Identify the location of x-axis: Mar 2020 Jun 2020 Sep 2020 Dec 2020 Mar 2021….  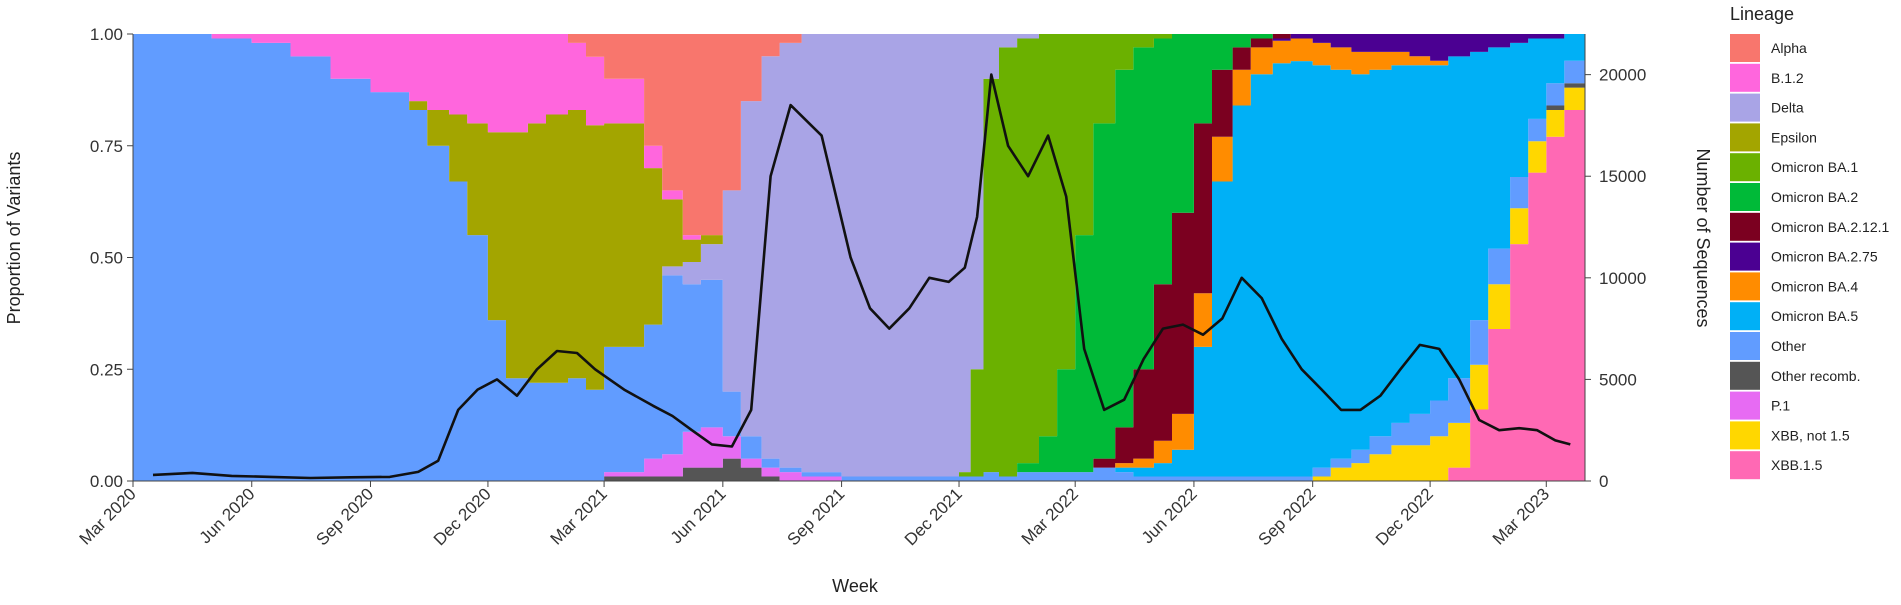
(830, 514).